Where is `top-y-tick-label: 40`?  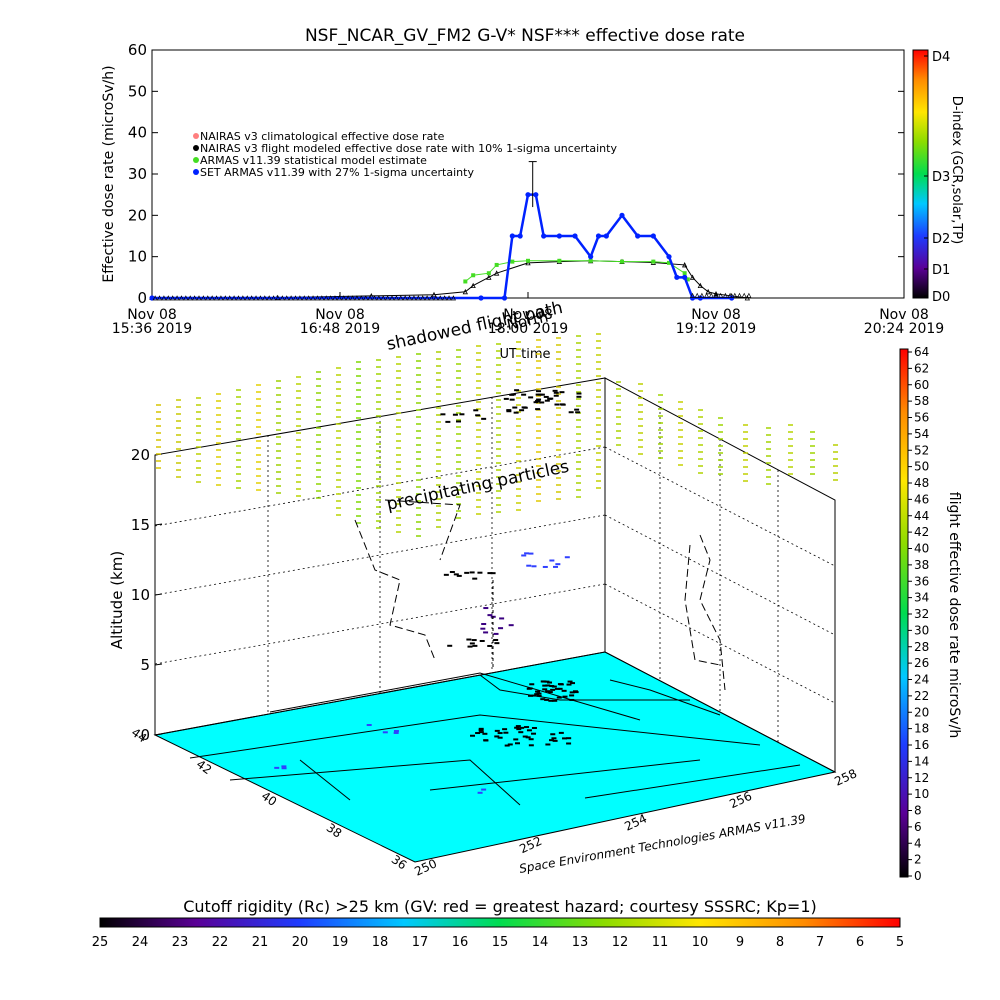 top-y-tick-label: 40 is located at coordinates (137, 133).